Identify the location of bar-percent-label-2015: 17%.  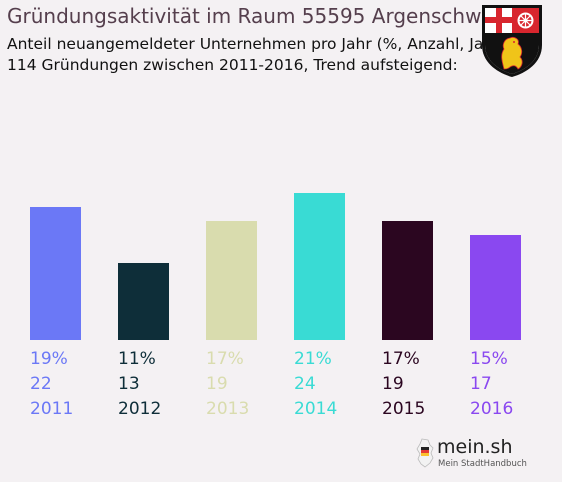
(401, 359).